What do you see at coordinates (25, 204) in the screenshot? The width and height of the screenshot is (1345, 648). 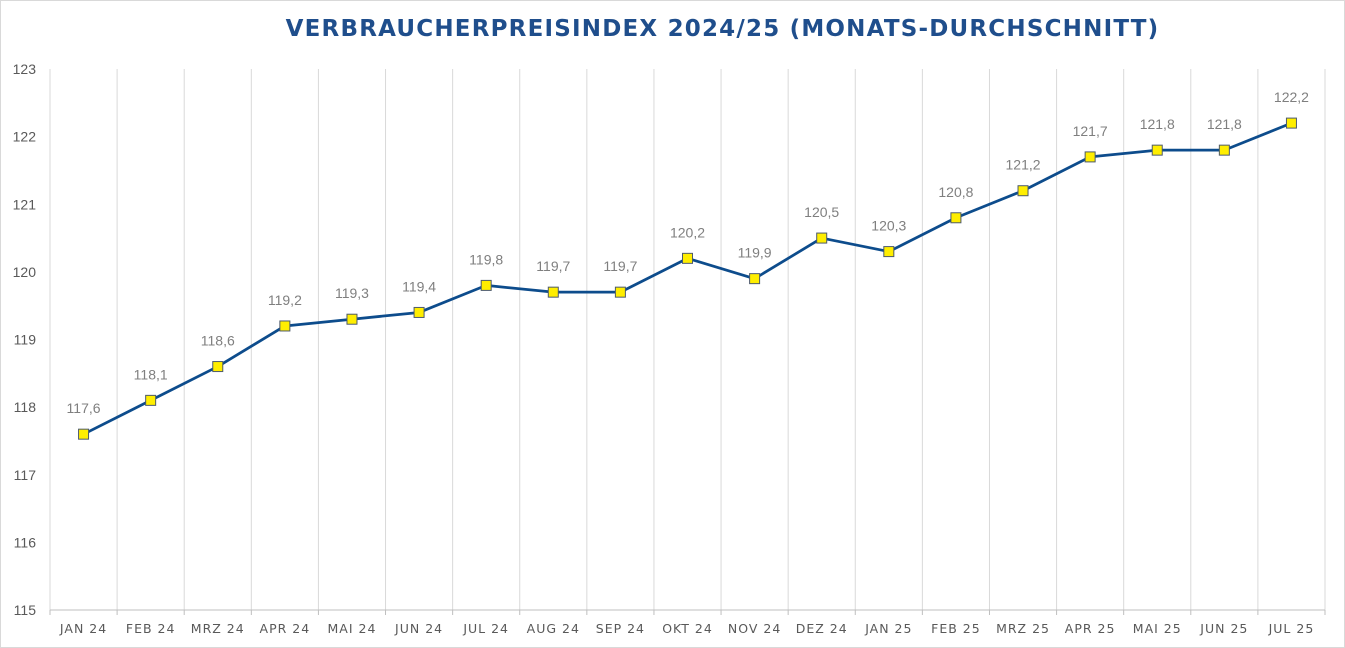 I see `y-tick-label: 121` at bounding box center [25, 204].